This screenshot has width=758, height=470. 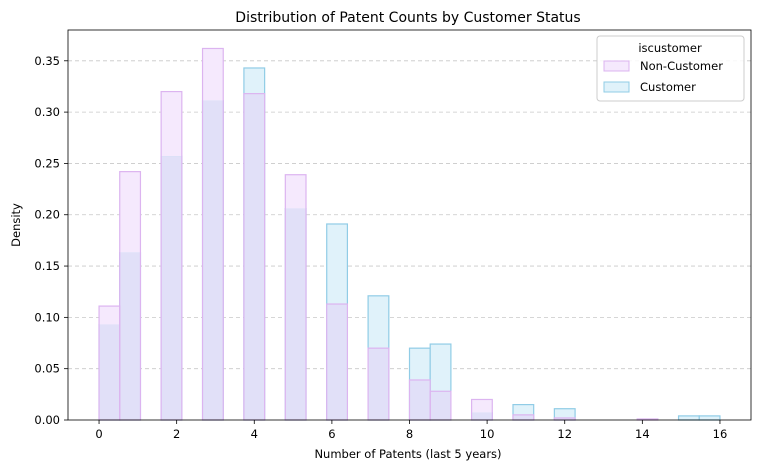 What do you see at coordinates (47, 420) in the screenshot?
I see `y-tick-label: 0.00` at bounding box center [47, 420].